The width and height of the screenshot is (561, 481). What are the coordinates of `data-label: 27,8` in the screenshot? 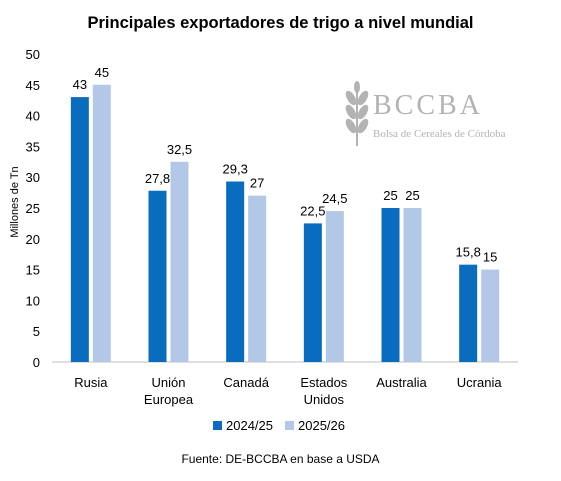 It's located at (157, 178).